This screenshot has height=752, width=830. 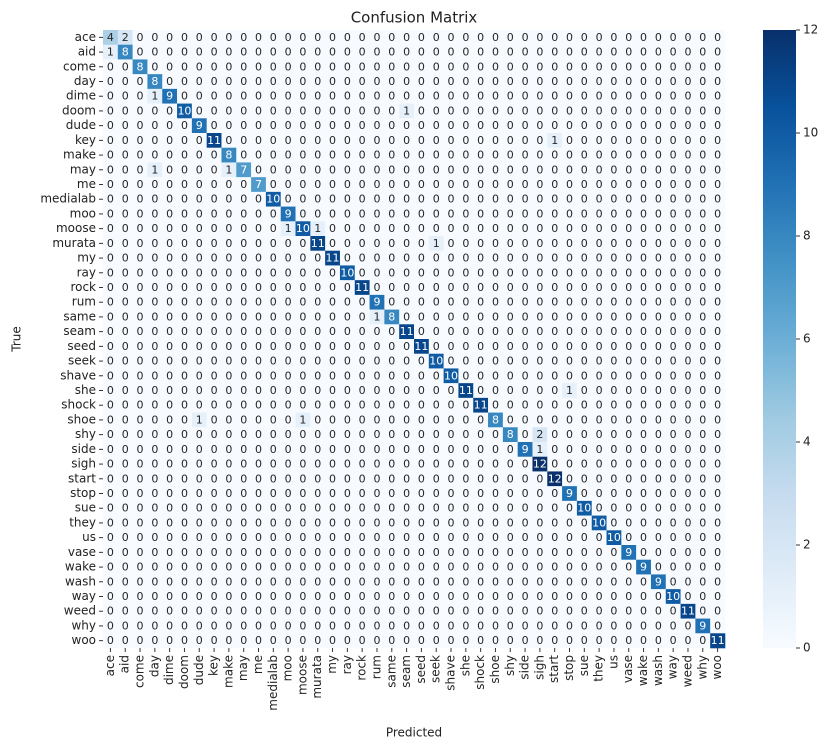 What do you see at coordinates (199, 125) in the screenshot?
I see `cell-label: 9` at bounding box center [199, 125].